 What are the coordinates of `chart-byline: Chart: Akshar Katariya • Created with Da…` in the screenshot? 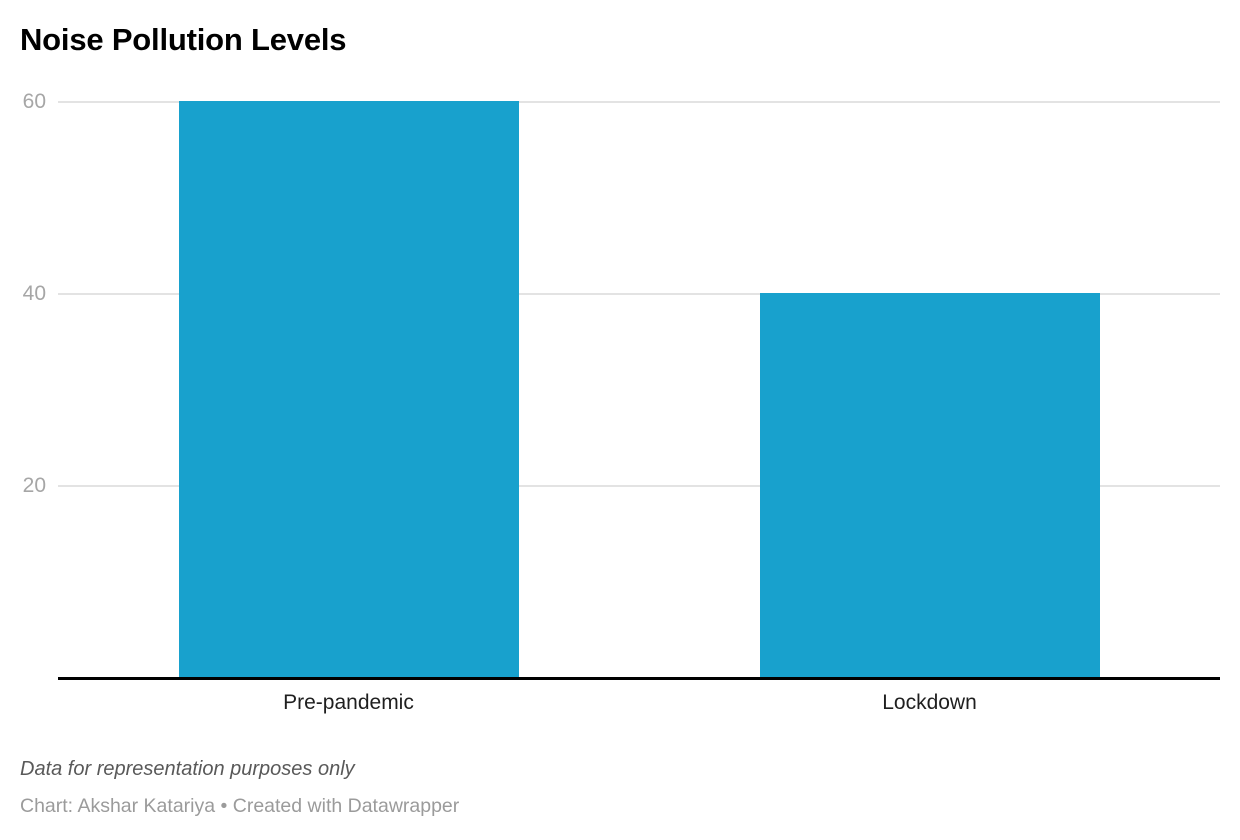 It's located at (240, 806).